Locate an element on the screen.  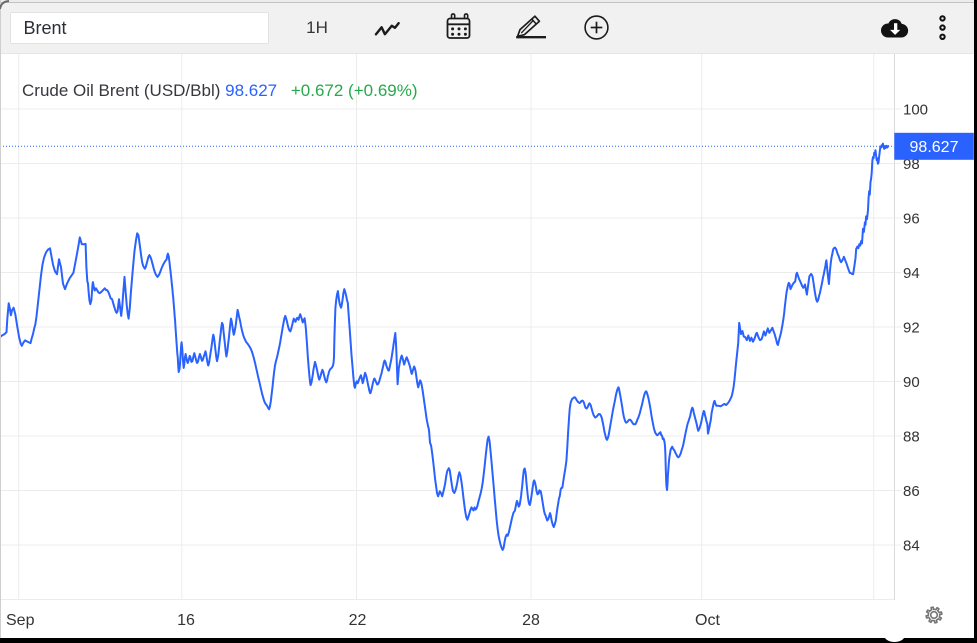
svg-text: 94 is located at coordinates (911, 273).